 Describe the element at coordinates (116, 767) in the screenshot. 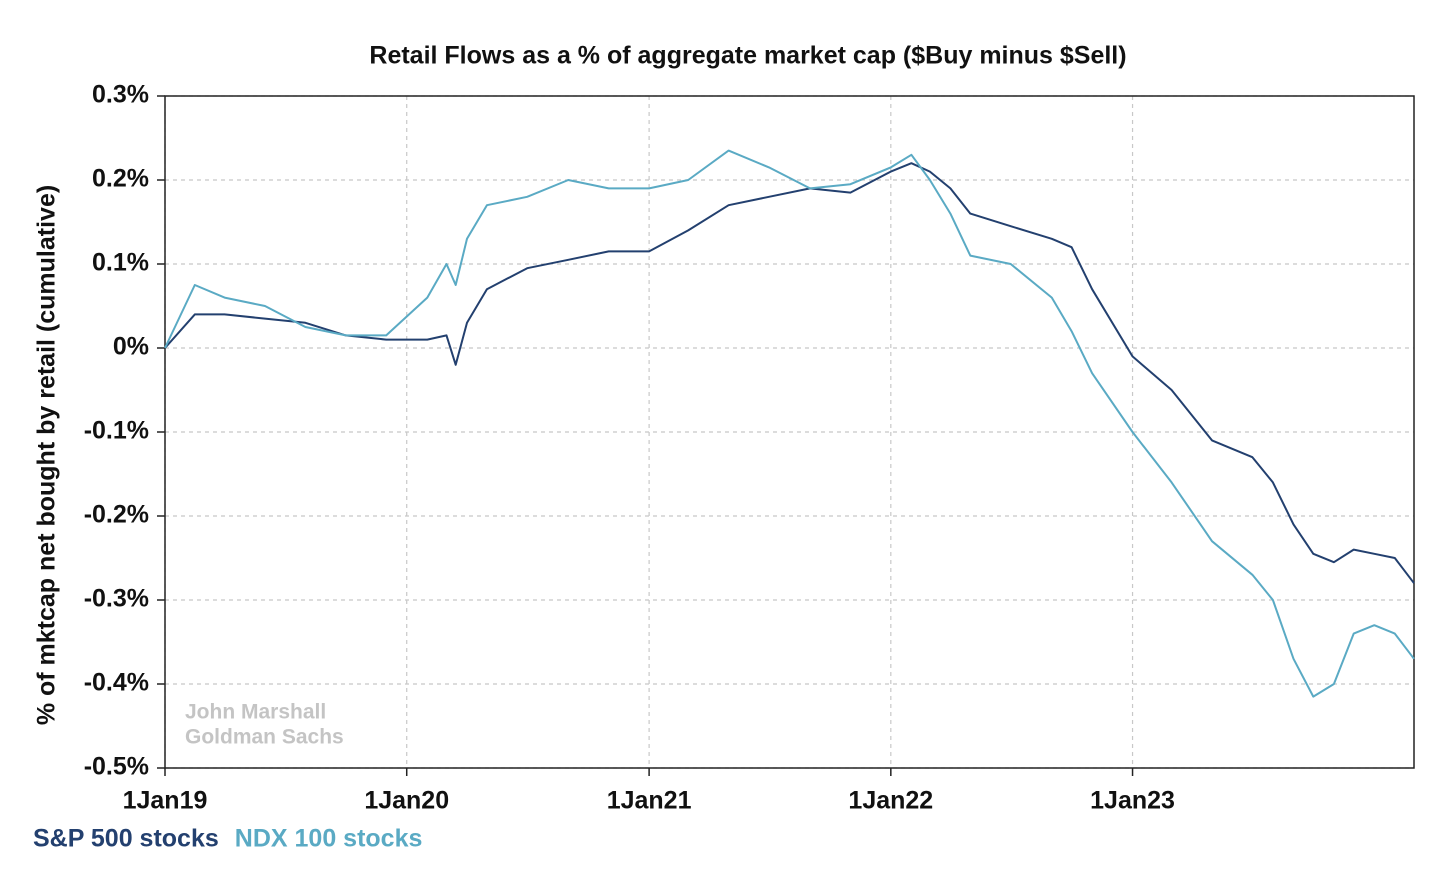

I see `y-tick-label: -0.5%` at that location.